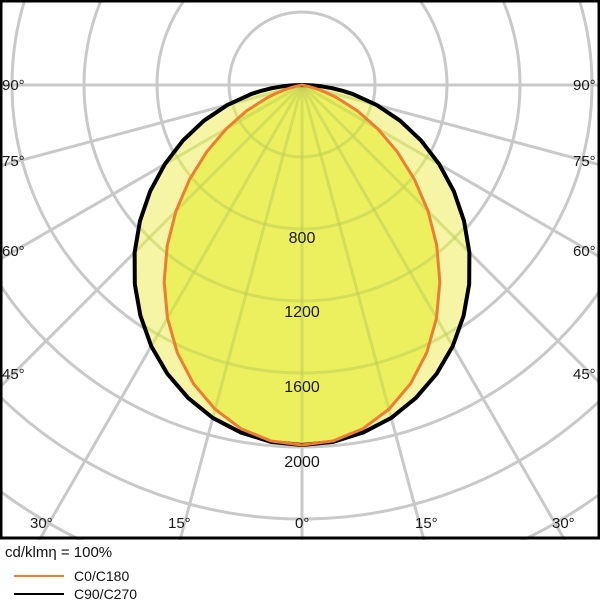 Image resolution: width=600 pixels, height=602 pixels. Describe the element at coordinates (218, 226) in the screenshot. I see `value-ray--60` at that location.